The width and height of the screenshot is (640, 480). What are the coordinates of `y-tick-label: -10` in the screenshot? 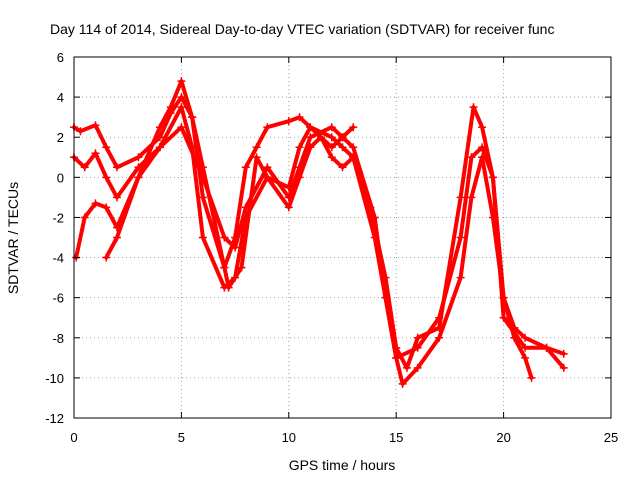 It's located at (54, 378).